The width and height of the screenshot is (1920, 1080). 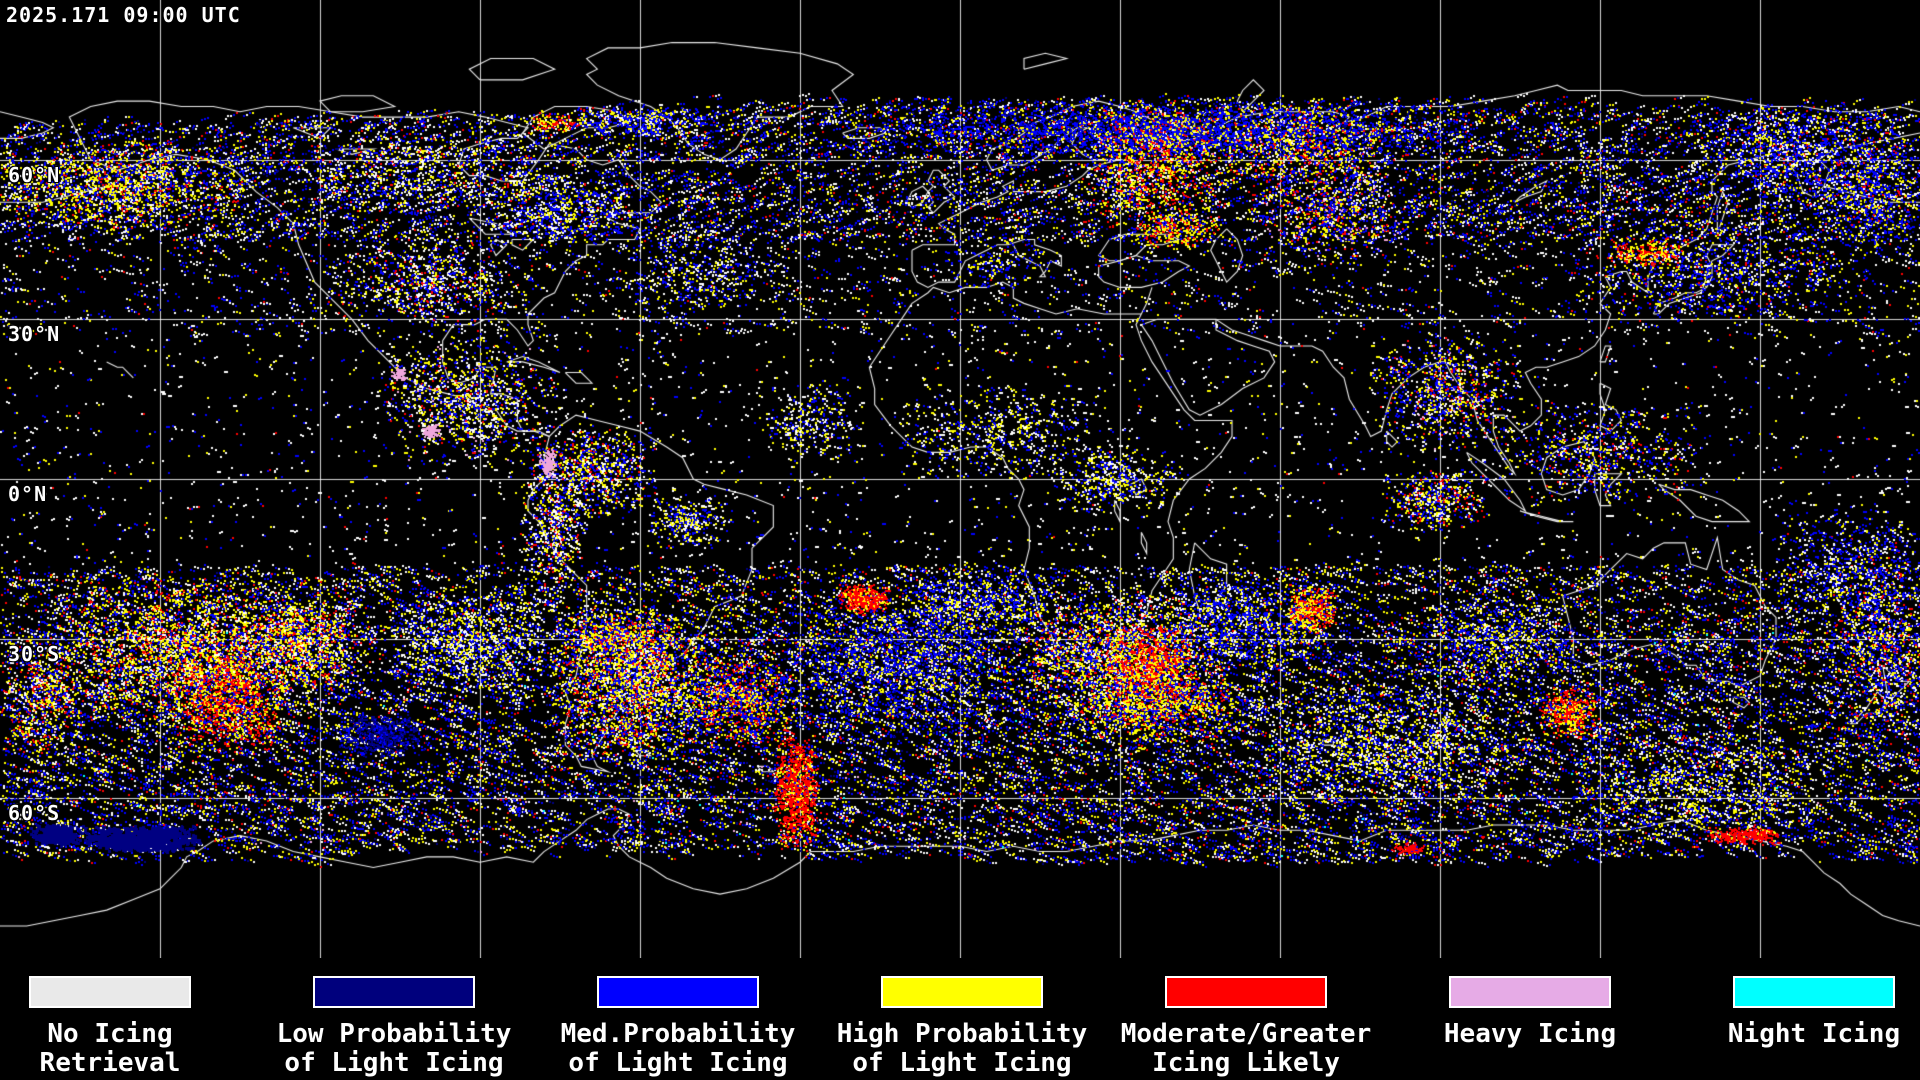 I want to click on med-probability-swatch, so click(x=678, y=992).